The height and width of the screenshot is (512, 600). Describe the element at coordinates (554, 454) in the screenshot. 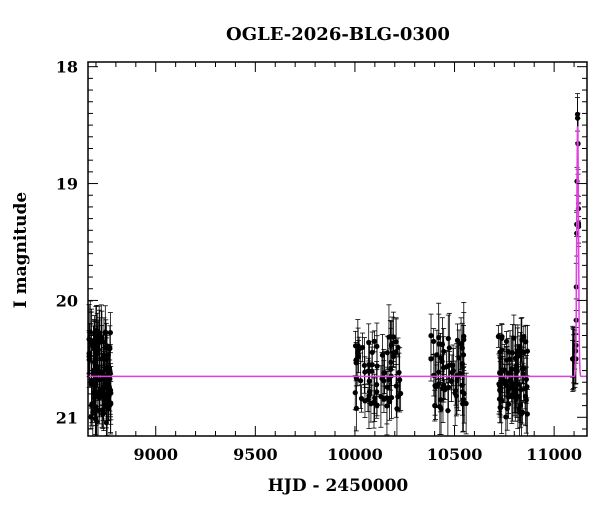

I see `x-tick-label: 11000` at that location.